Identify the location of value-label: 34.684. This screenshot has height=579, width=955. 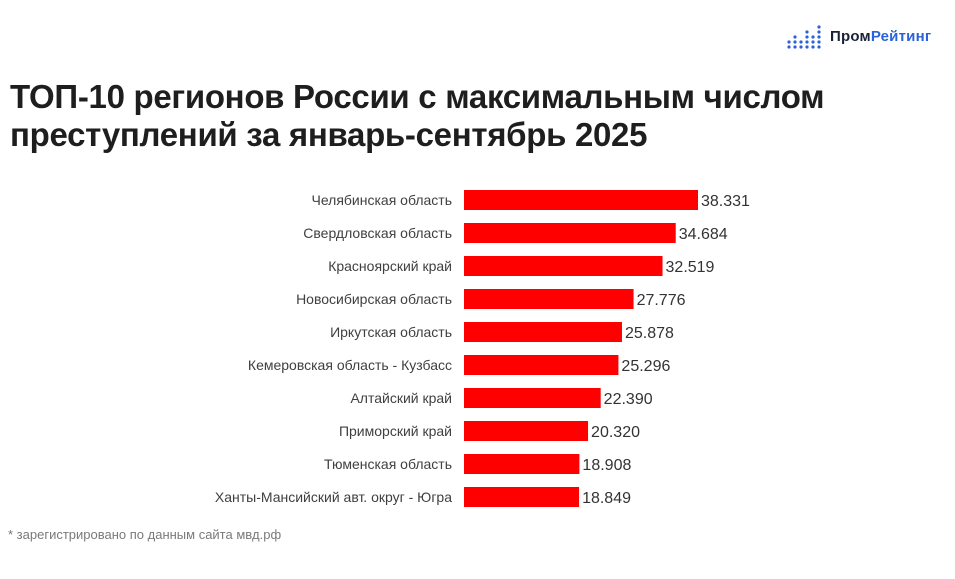
(703, 234).